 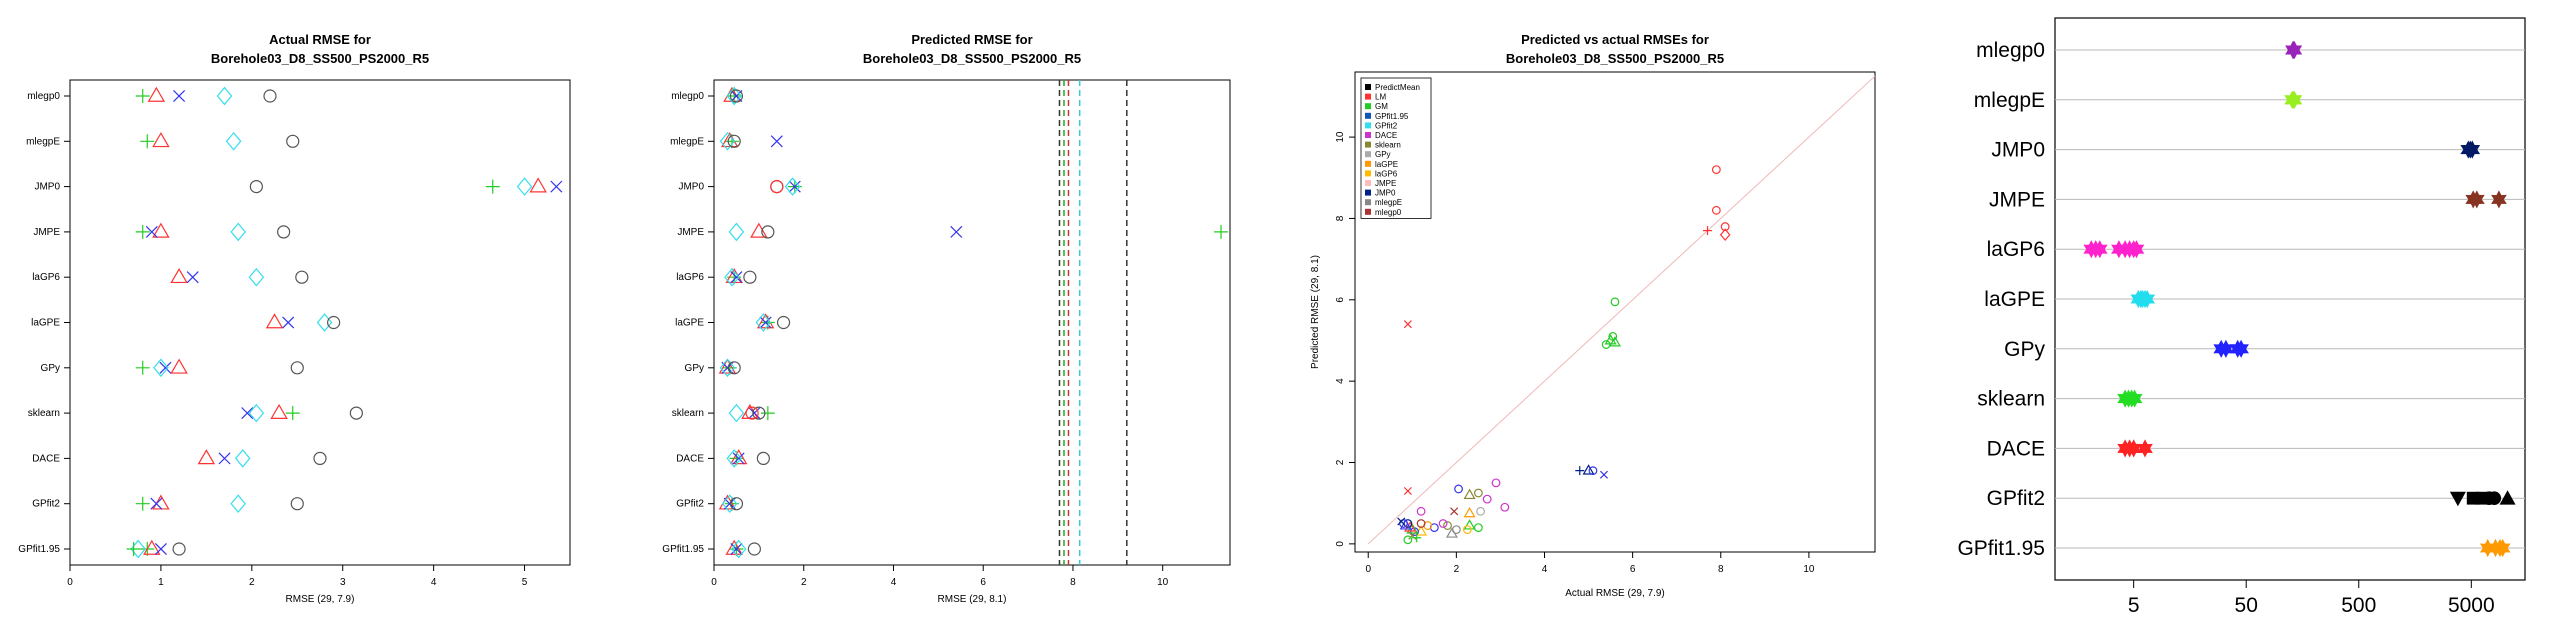 I want to click on chart1-xtick-label: 3, so click(x=343, y=582).